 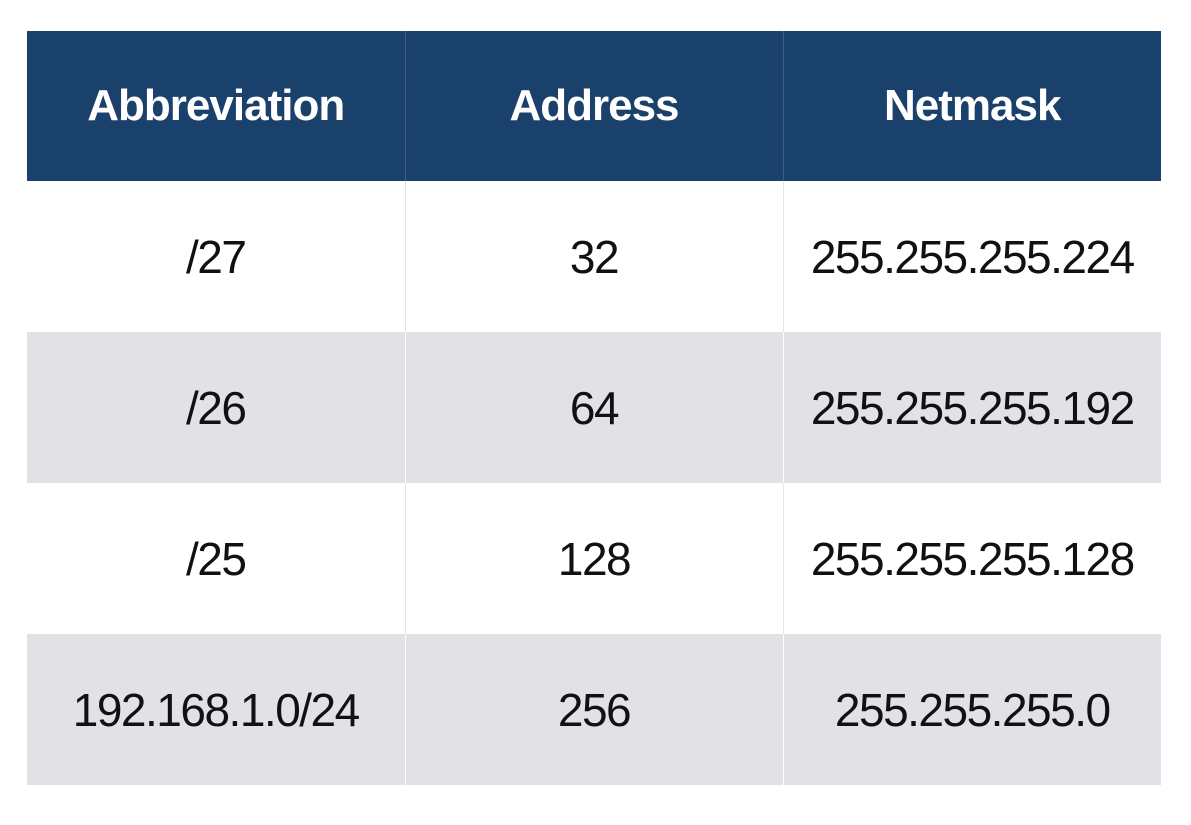 What do you see at coordinates (216, 256) in the screenshot?
I see `cell-abbreviation: /27` at bounding box center [216, 256].